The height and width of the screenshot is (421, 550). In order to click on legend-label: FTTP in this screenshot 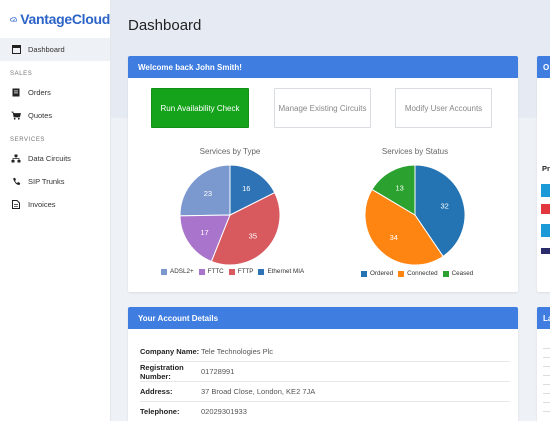, I will do `click(245, 271)`.